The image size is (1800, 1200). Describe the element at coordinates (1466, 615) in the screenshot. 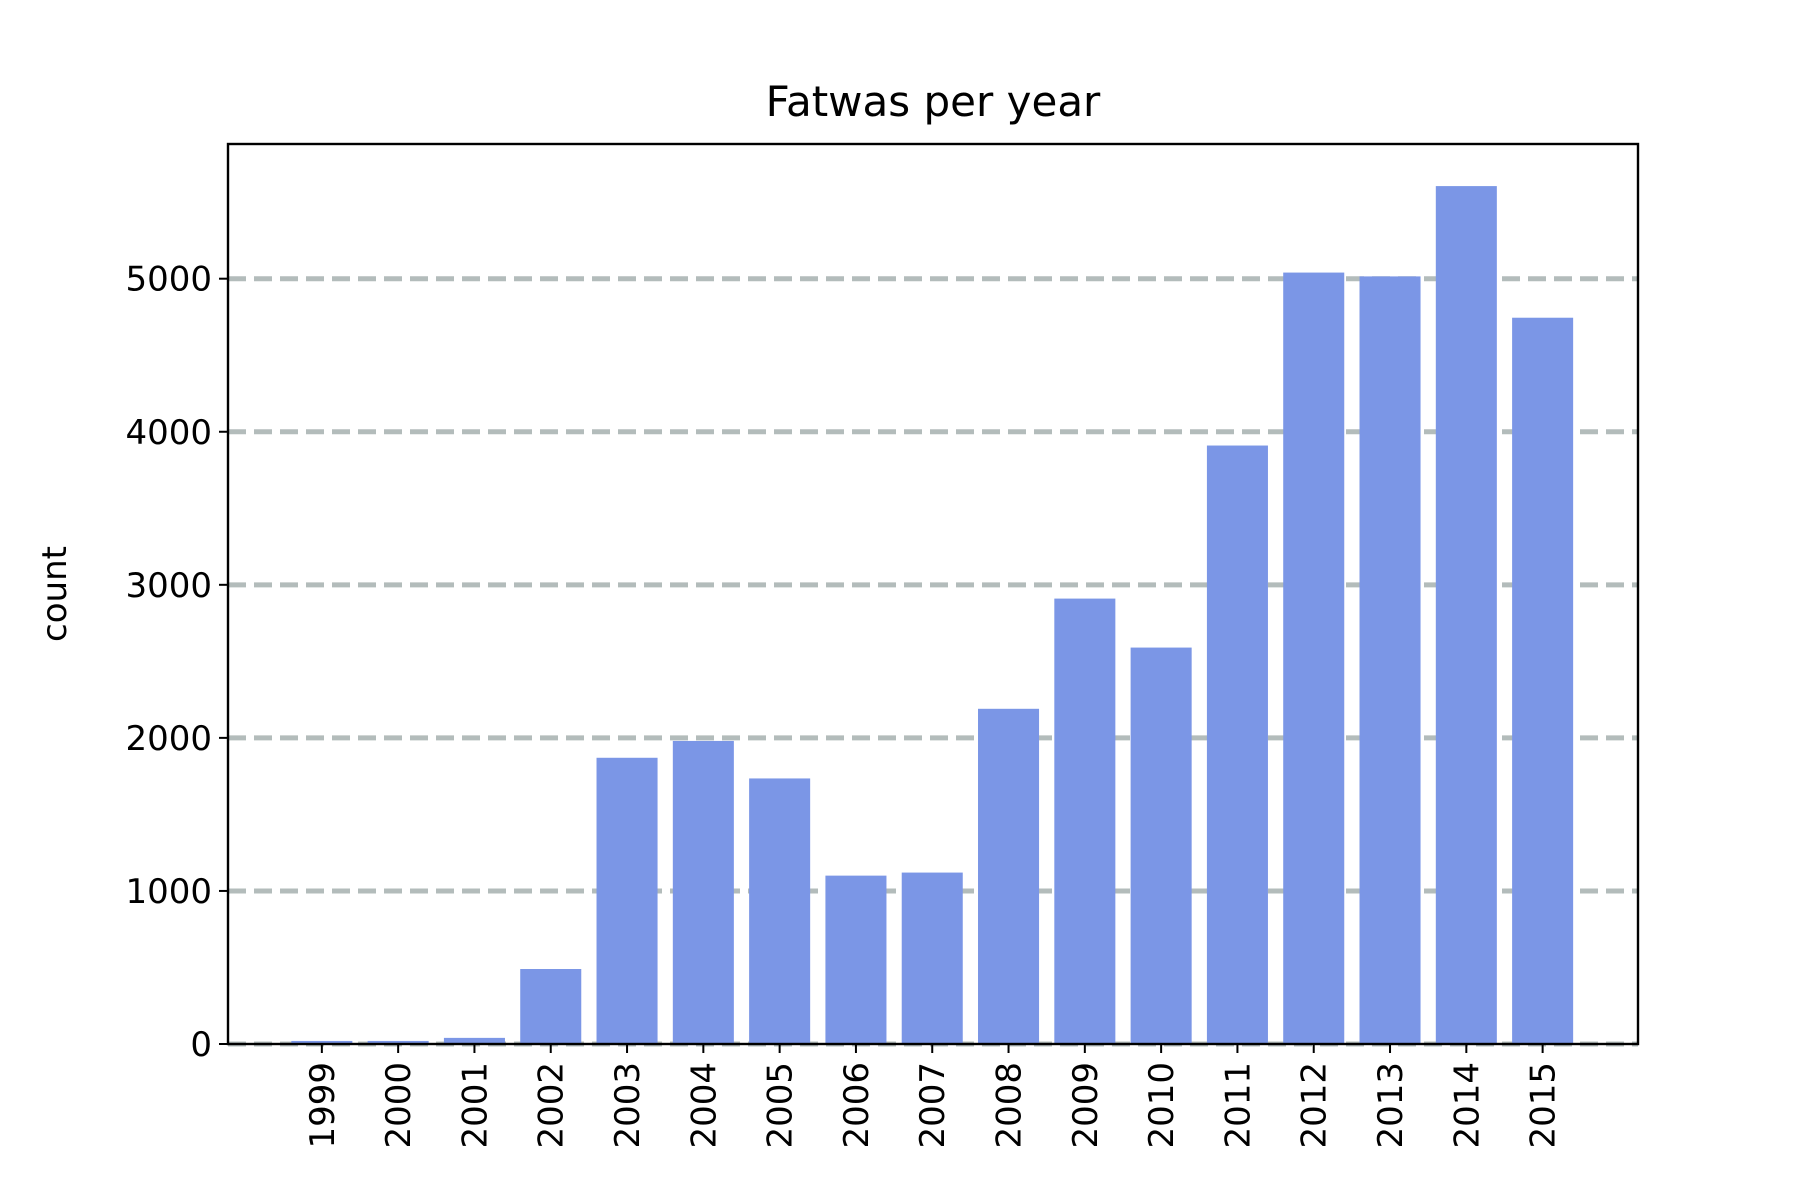

I see `bar-2014` at that location.